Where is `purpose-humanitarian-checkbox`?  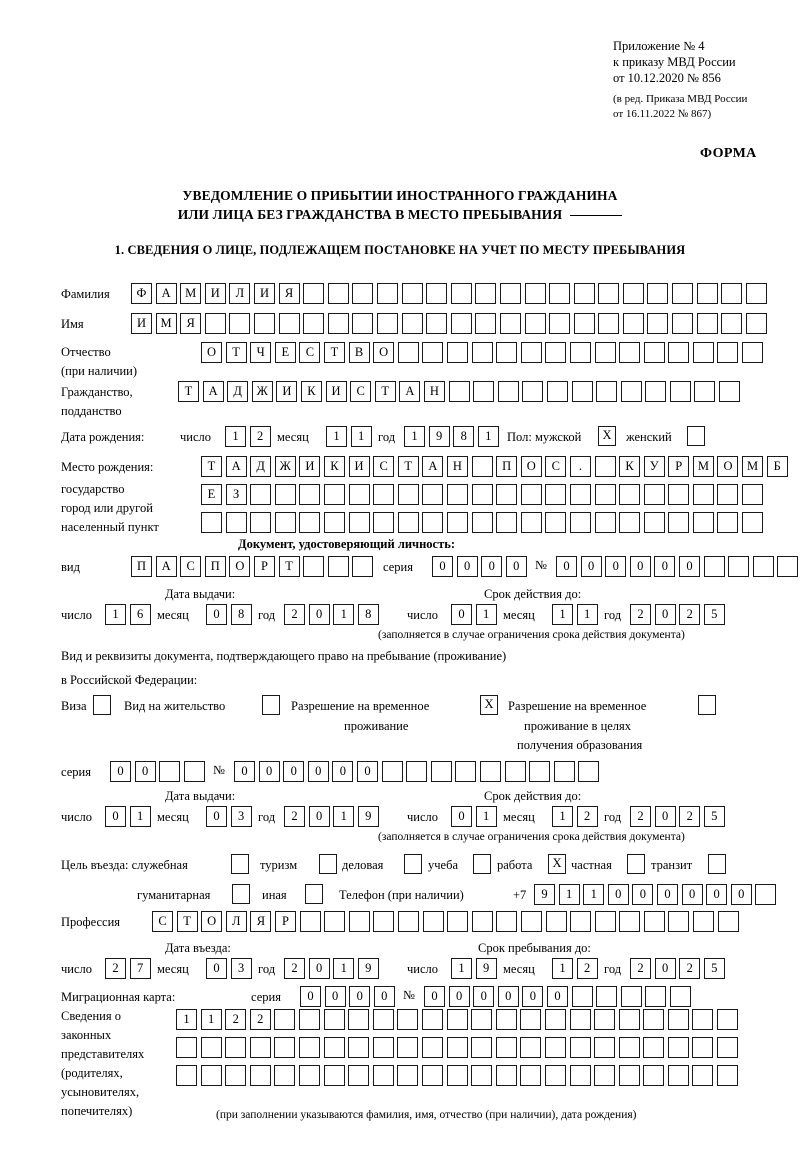 purpose-humanitarian-checkbox is located at coordinates (241, 894).